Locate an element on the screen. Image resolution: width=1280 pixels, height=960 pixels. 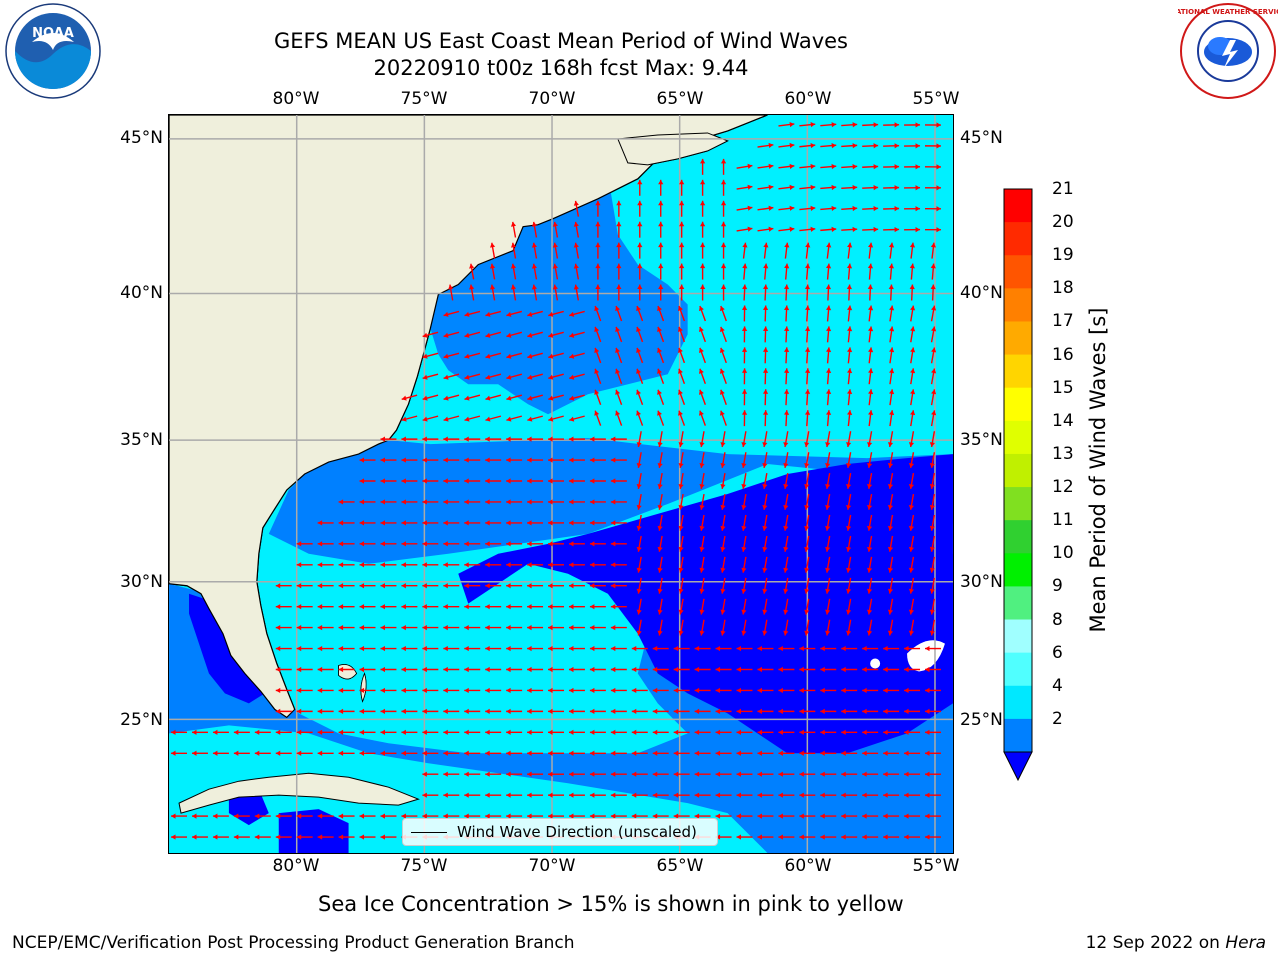
lon-tick-top: 60°W is located at coordinates (808, 99).